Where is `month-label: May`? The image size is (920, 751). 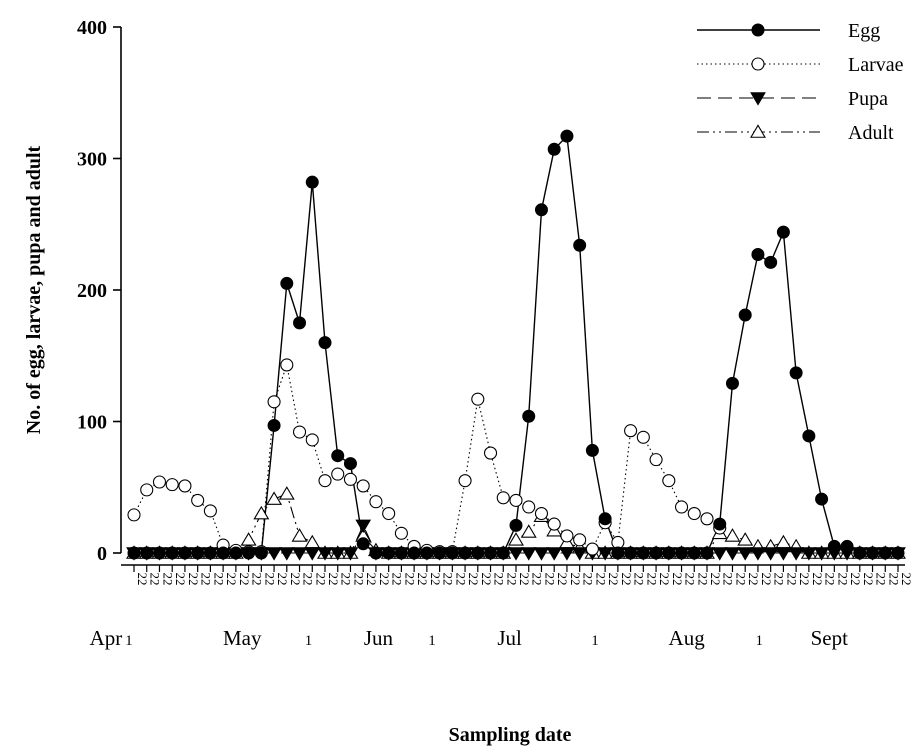 month-label: May is located at coordinates (242, 638).